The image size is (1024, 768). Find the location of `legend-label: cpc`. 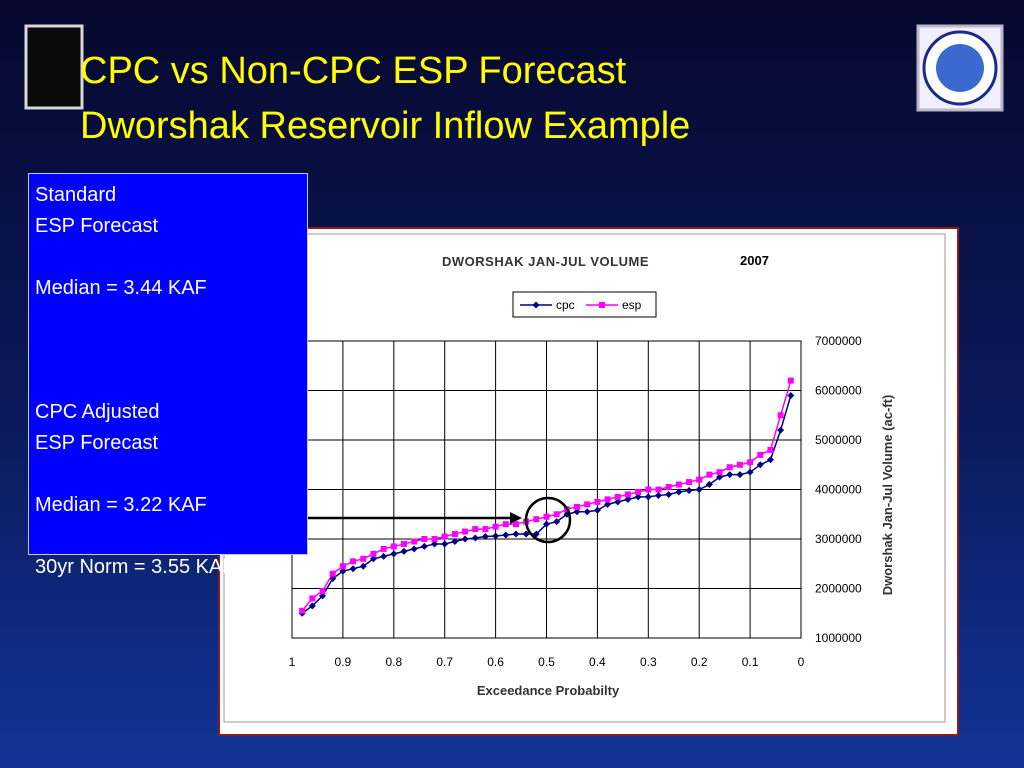

legend-label: cpc is located at coordinates (565, 305).